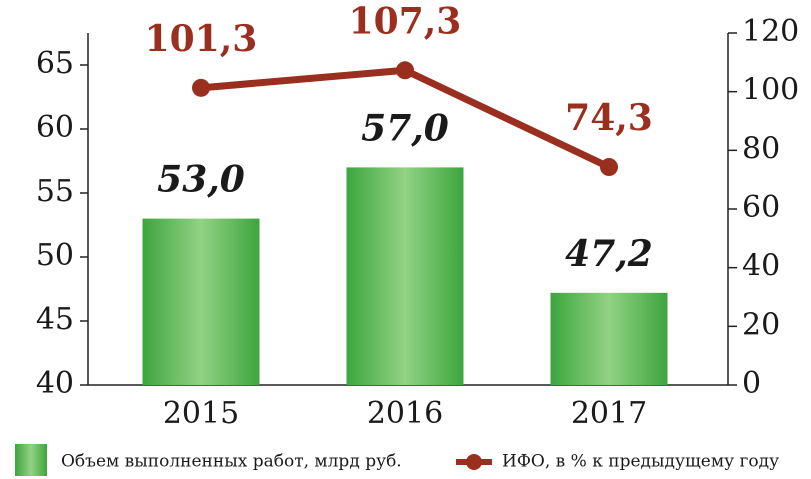 Image resolution: width=811 pixels, height=479 pixels. I want to click on y2-tick-label: 100, so click(770, 90).